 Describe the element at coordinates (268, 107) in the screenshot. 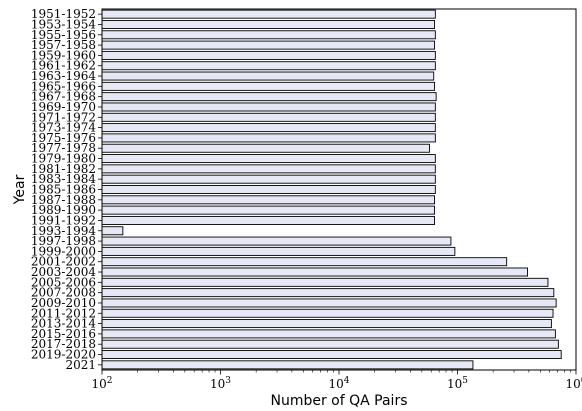

I see `bar-1969-1970` at that location.